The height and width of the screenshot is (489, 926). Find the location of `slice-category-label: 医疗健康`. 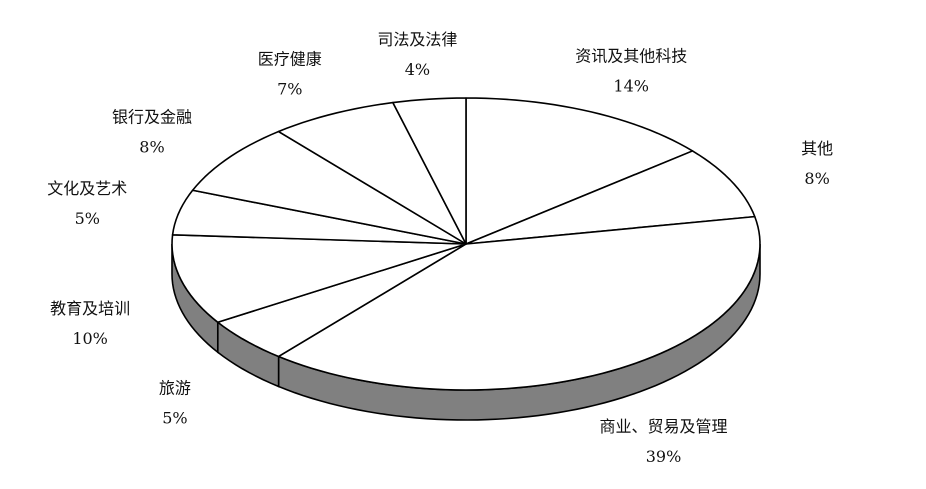

slice-category-label: 医疗健康 is located at coordinates (290, 58).